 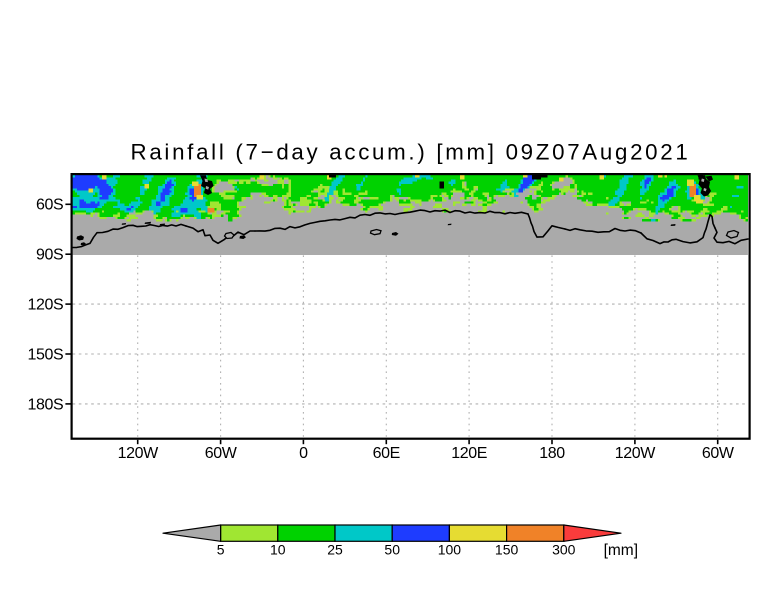 I want to click on svg-text: 50, so click(x=392, y=550).